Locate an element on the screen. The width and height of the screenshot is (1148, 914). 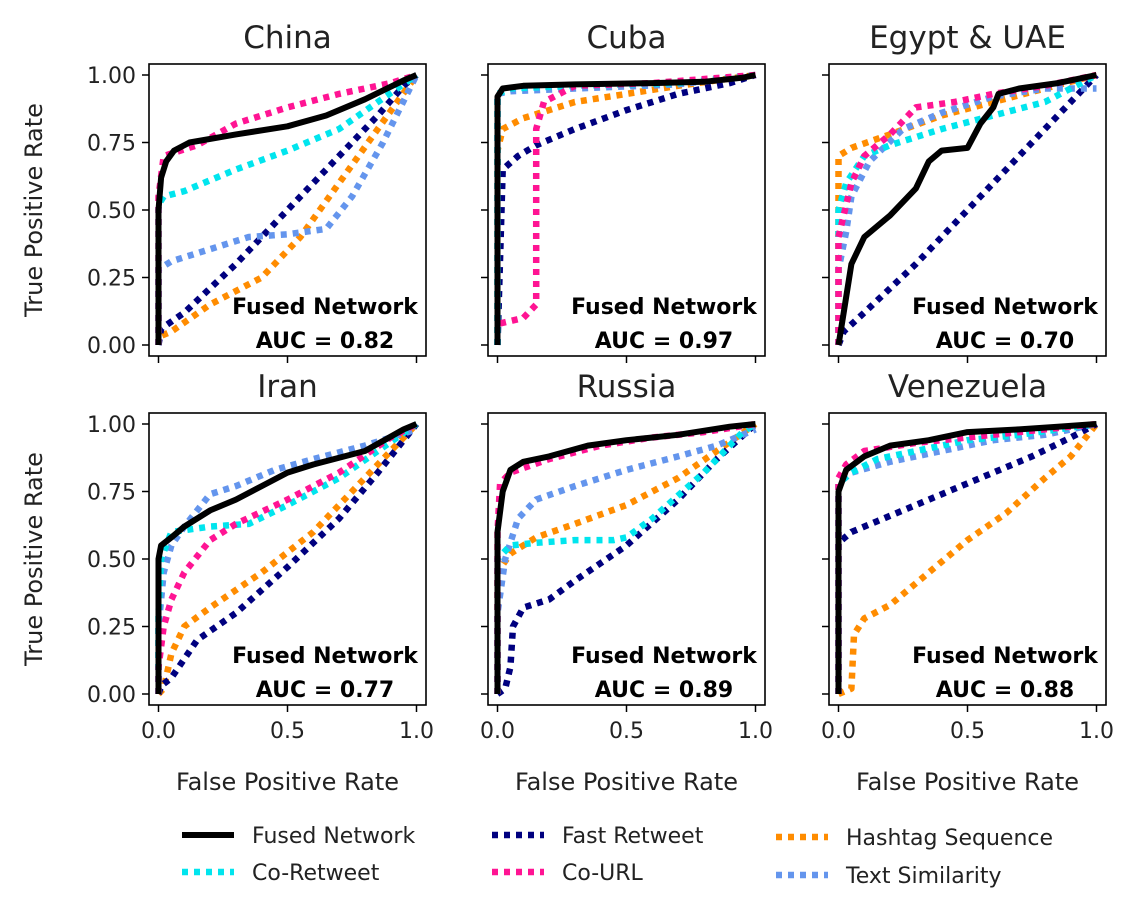
legend-label: Co-URL is located at coordinates (603, 873).